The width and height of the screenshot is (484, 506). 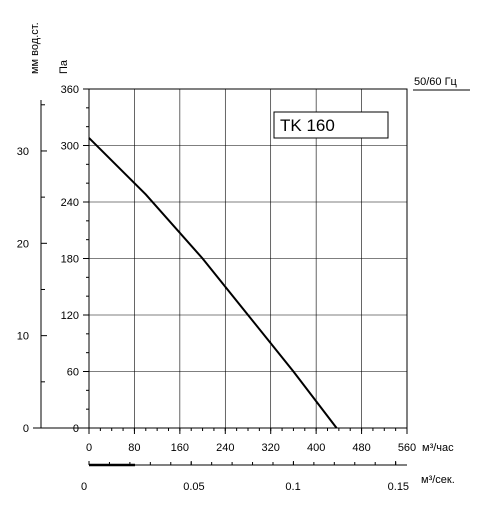 I want to click on x-tick-label: 160, so click(x=180, y=448).